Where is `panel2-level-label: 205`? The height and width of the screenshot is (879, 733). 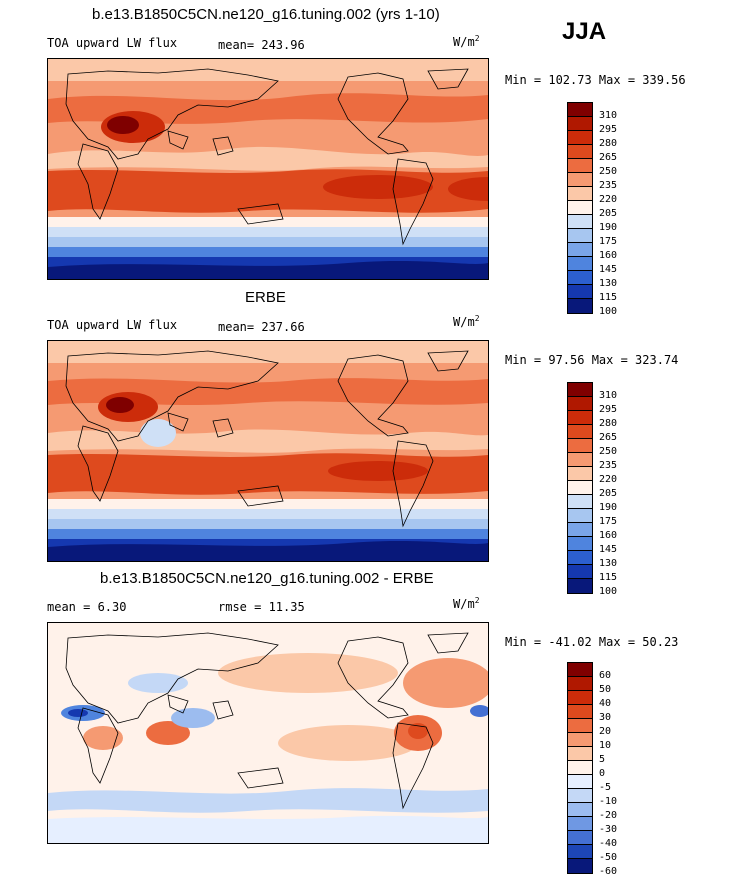
panel2-level-label: 205 is located at coordinates (608, 493).